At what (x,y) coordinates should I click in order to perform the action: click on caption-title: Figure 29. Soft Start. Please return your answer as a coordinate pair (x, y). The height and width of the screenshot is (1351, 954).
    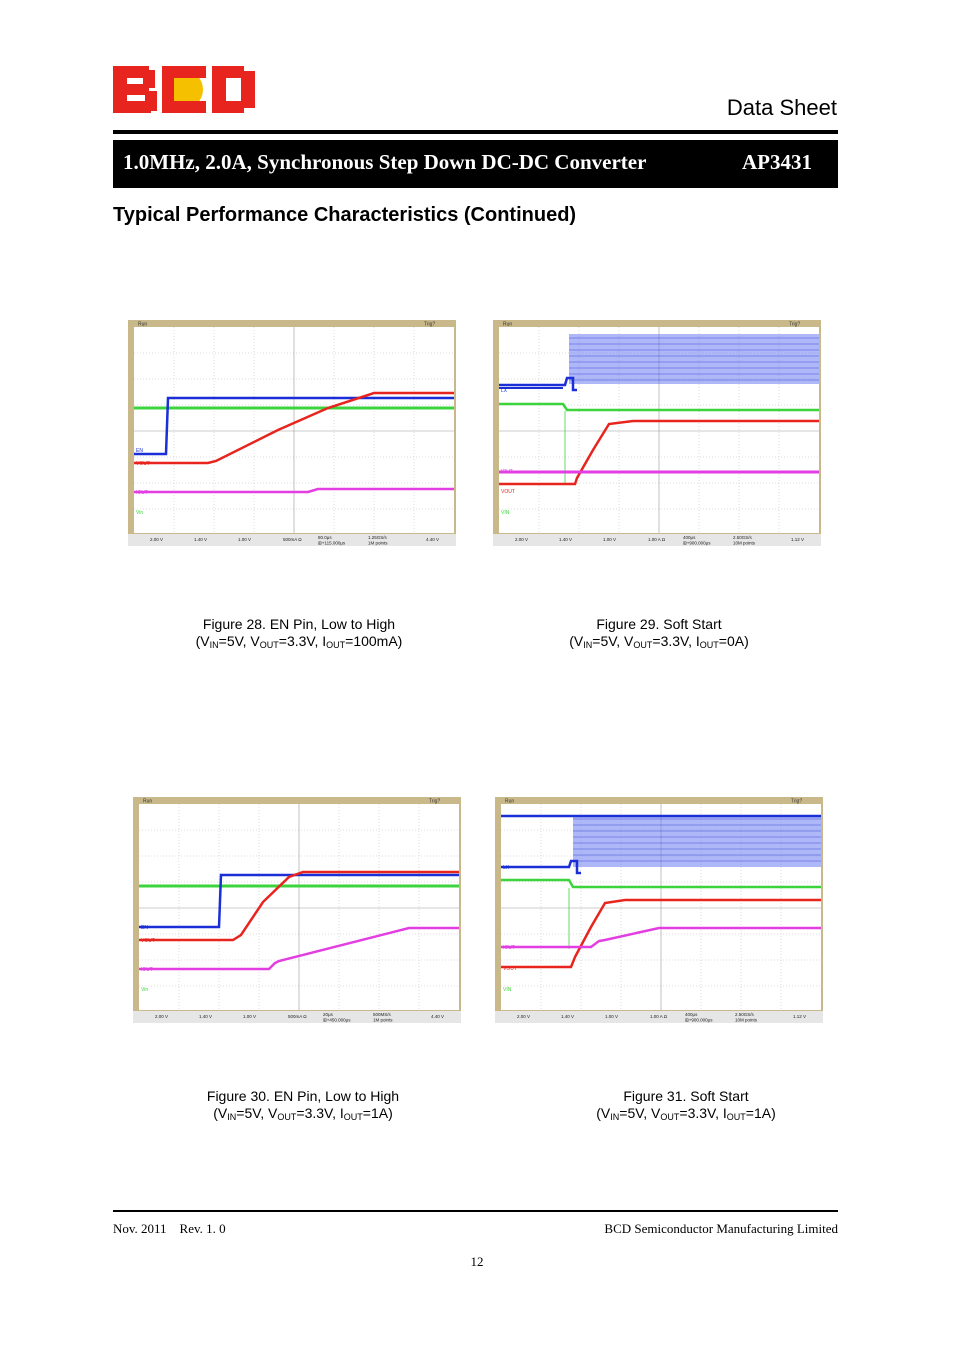
    Looking at the image, I should click on (659, 624).